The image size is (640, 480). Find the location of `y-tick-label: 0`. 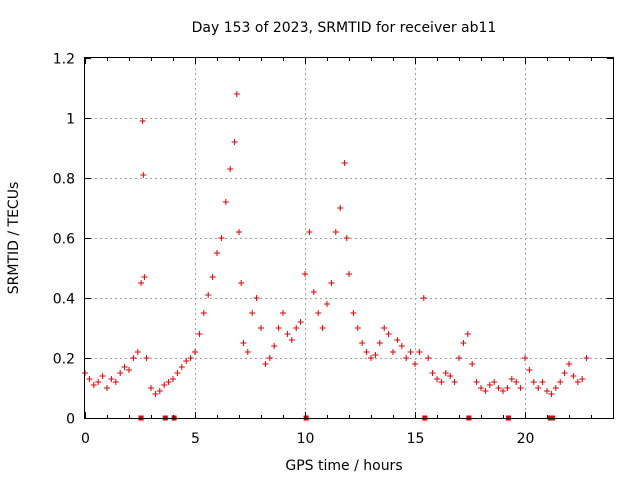

y-tick-label: 0 is located at coordinates (70, 420).